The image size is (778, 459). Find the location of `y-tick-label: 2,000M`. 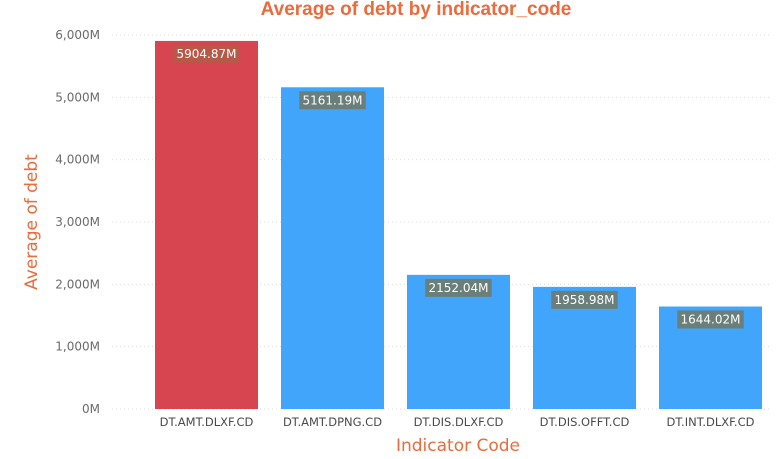

y-tick-label: 2,000M is located at coordinates (77, 284).